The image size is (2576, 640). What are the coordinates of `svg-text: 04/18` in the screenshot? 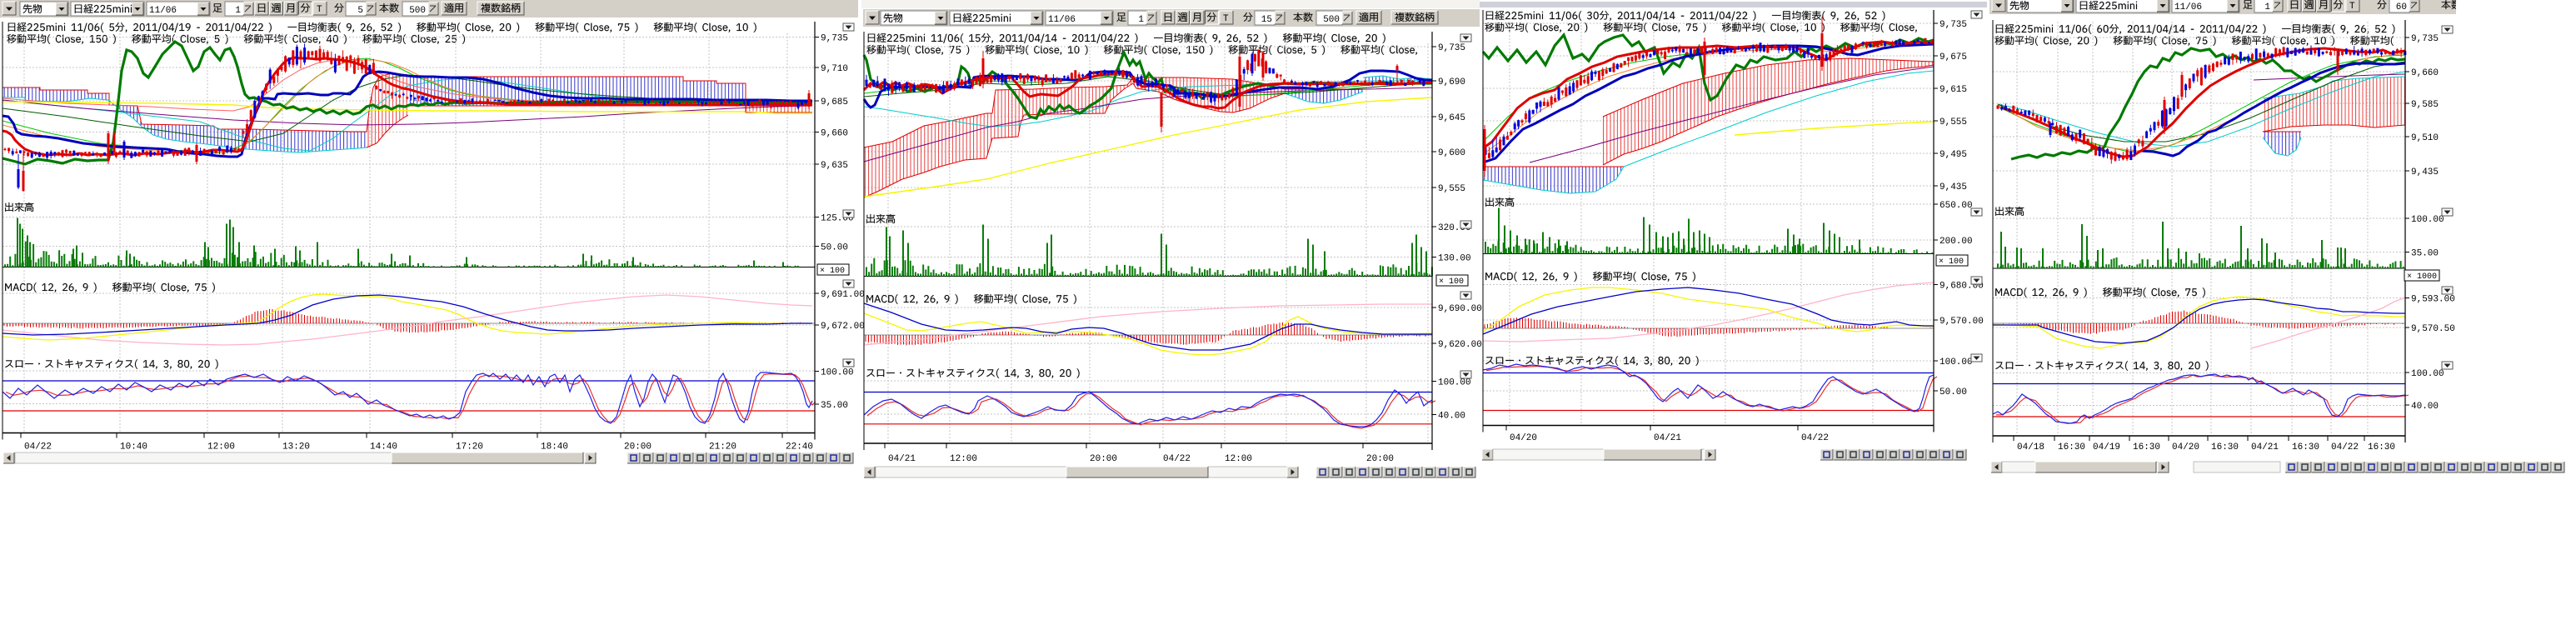 It's located at (2030, 447).